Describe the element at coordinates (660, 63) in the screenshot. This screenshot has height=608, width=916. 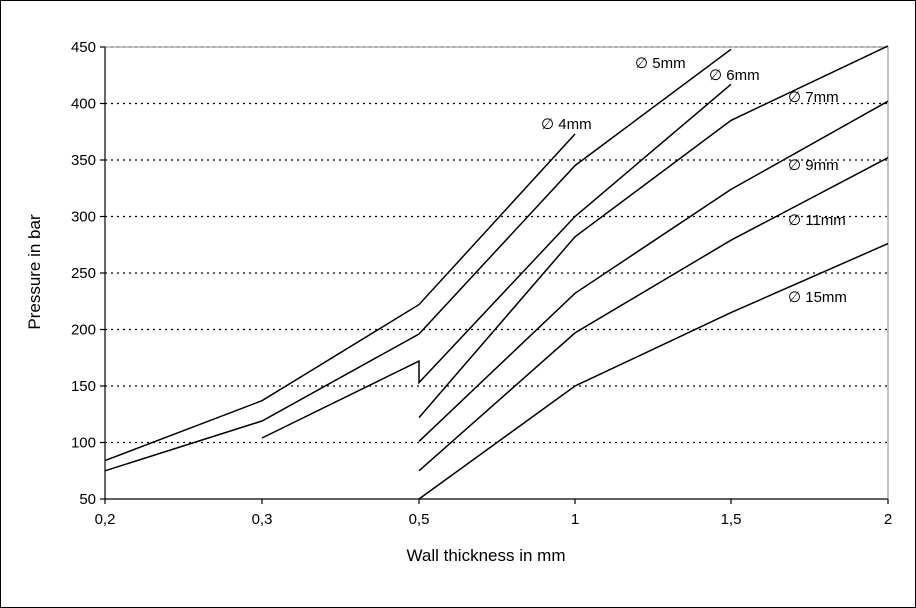
I see `series-label: ∅ 5mm` at that location.